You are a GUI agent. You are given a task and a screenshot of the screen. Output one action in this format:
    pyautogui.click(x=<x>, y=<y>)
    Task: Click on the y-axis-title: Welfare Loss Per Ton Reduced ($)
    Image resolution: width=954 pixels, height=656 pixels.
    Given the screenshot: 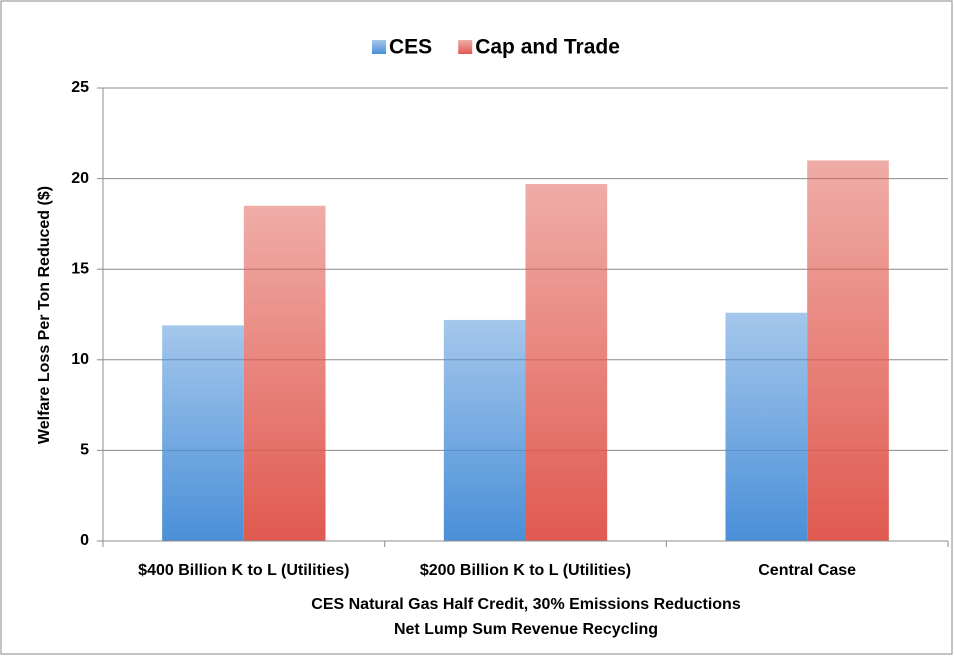 What is the action you would take?
    pyautogui.click(x=44, y=315)
    